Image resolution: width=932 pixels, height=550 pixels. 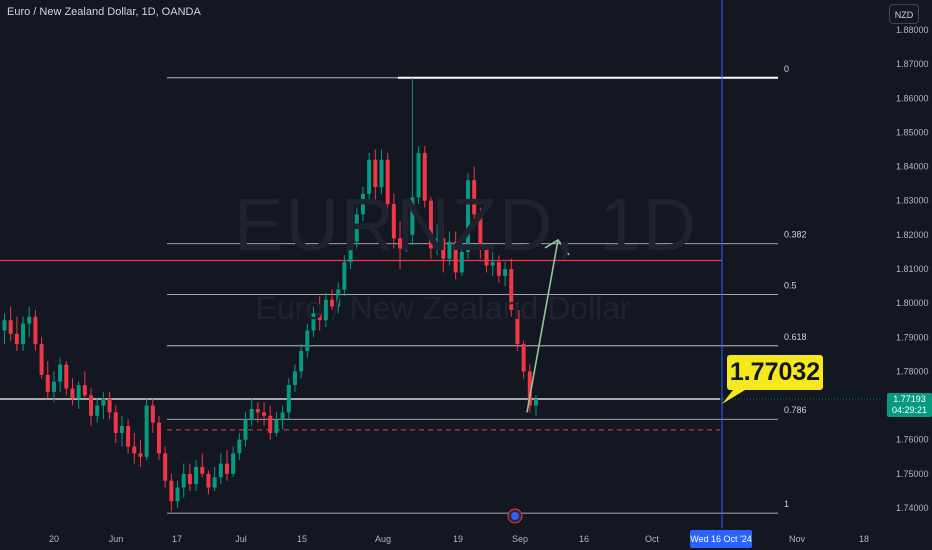 What do you see at coordinates (795, 337) in the screenshot?
I see `fib-level-label: 0.618` at bounding box center [795, 337].